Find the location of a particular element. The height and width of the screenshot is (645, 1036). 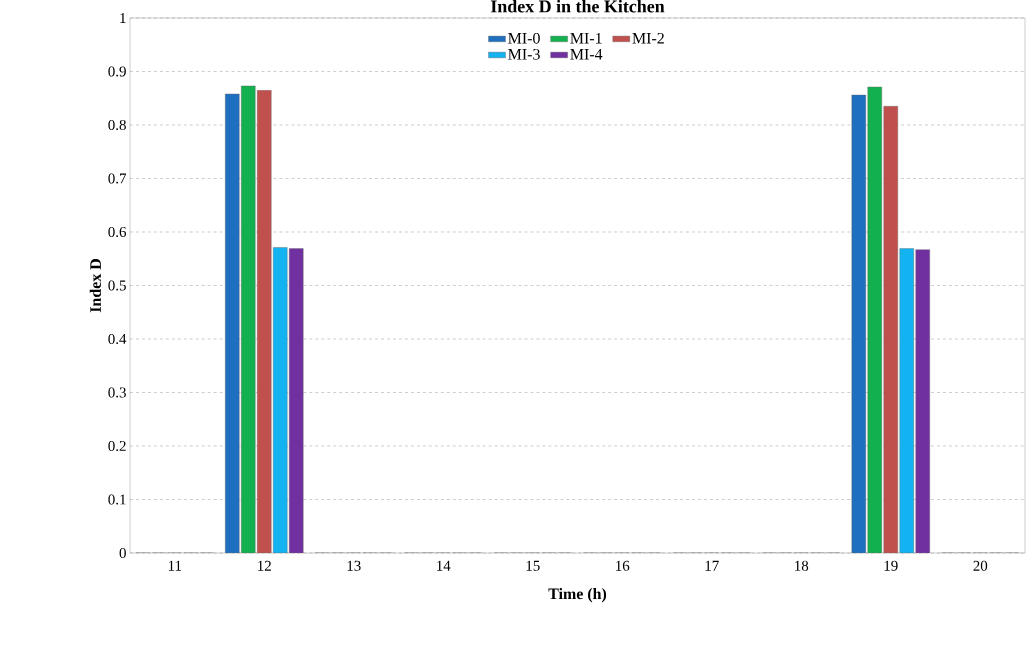

y-tick-label: 0.2 is located at coordinates (117, 446).